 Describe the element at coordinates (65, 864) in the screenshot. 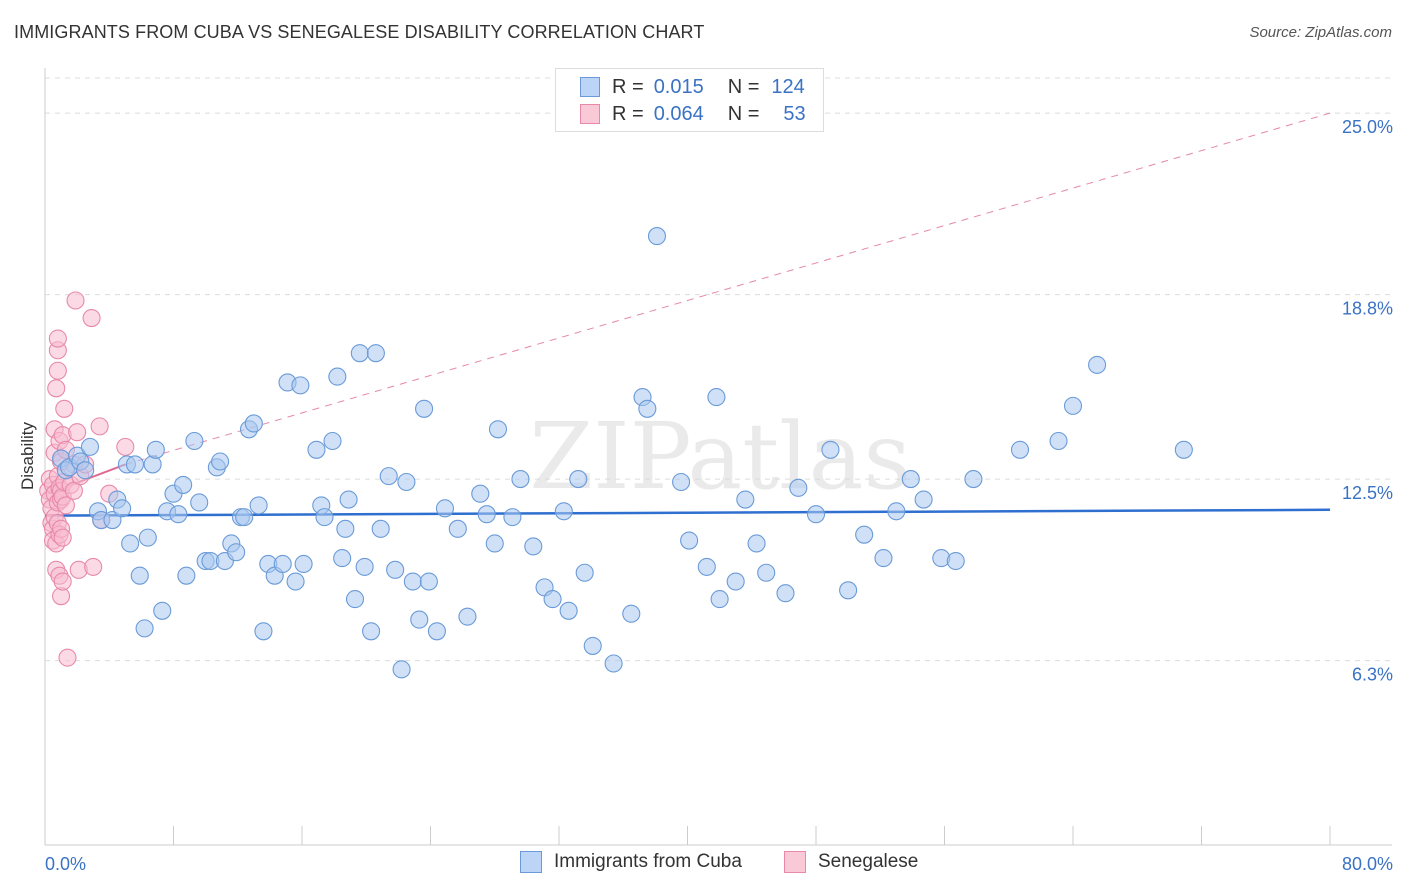

I see `x-tick-label: 0.0%` at that location.